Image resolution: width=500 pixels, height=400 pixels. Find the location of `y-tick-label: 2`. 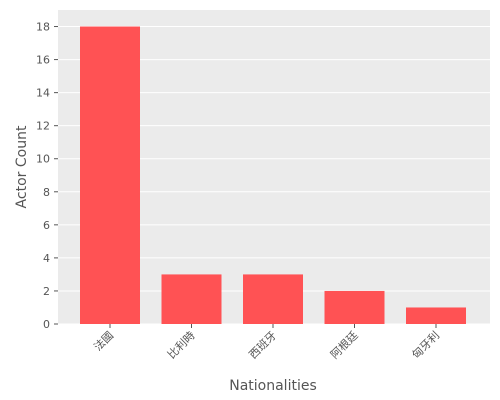

y-tick-label: 2 is located at coordinates (46, 291).